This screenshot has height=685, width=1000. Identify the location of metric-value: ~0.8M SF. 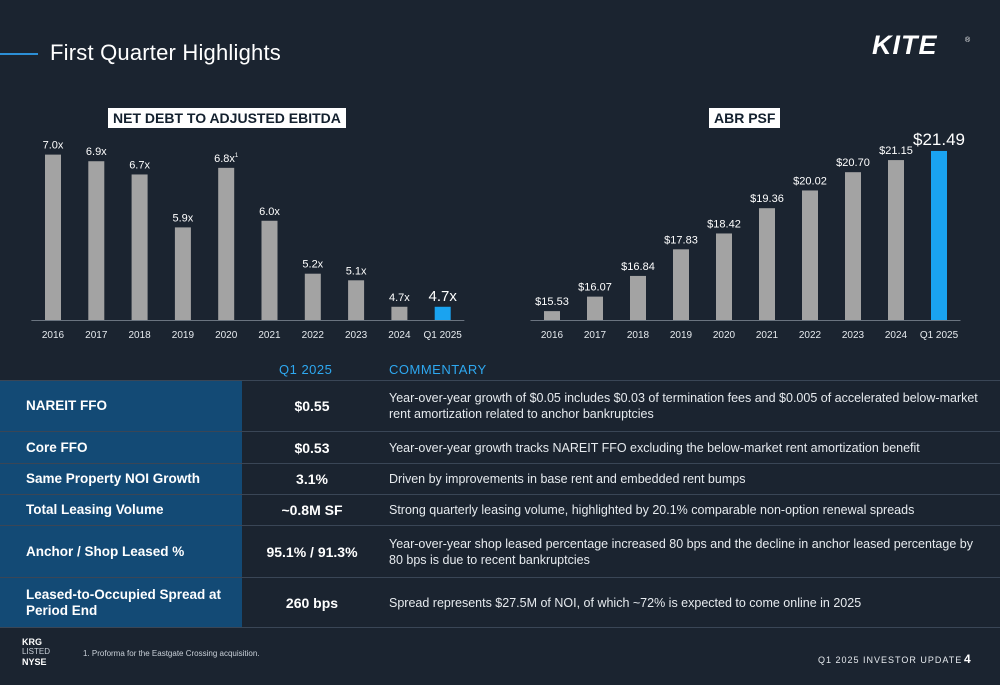
(312, 510).